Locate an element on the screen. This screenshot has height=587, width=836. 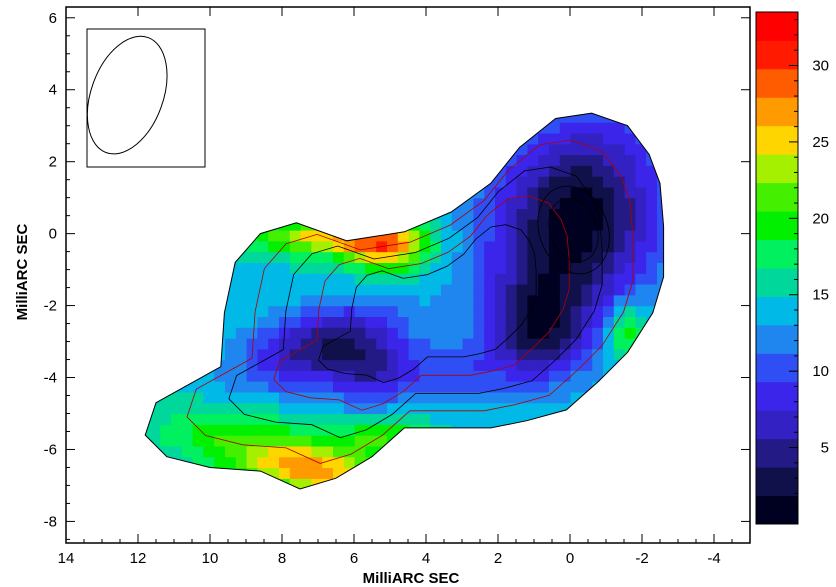
y-tick-label: -8 is located at coordinates (50, 521).